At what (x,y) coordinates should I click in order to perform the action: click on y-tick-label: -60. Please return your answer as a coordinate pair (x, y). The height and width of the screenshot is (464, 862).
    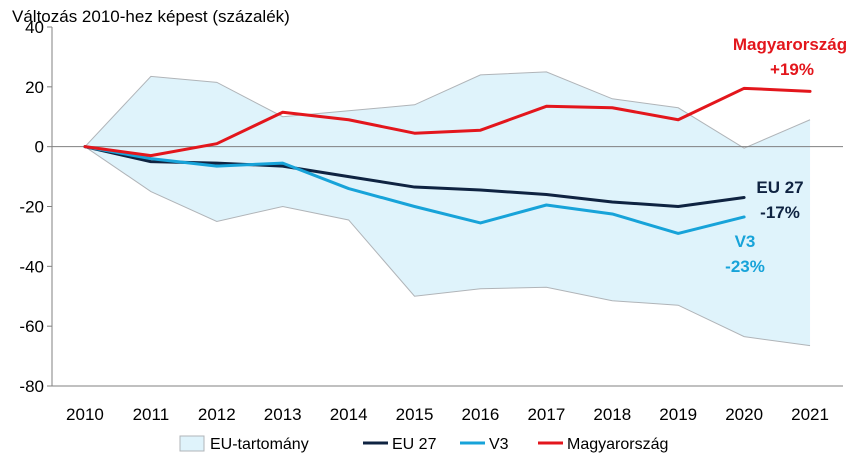
    Looking at the image, I should click on (31, 326).